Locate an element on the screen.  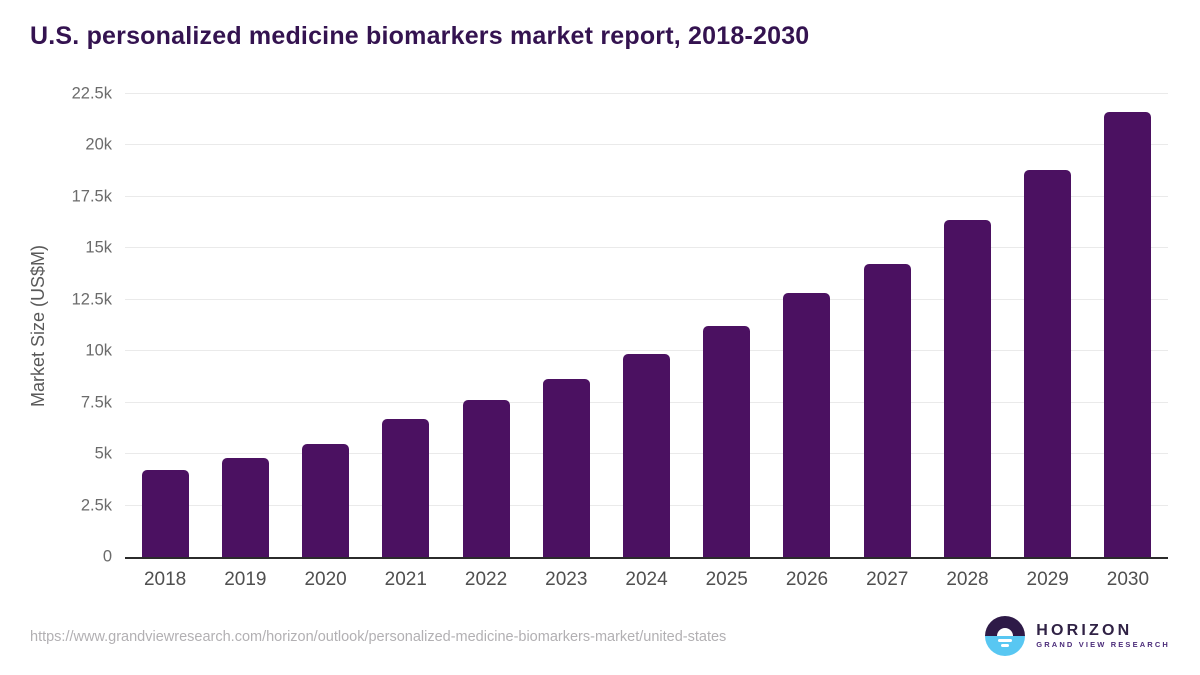
y-tick-label-17.5k: 17.5k is located at coordinates (91, 196).